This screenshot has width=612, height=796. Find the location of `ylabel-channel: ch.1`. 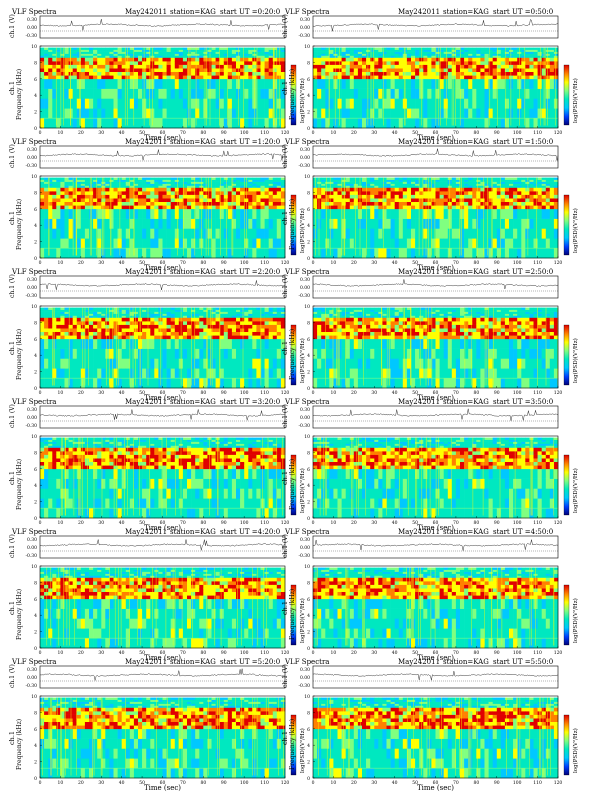

ylabel-channel: ch.1 is located at coordinates (12, 88).